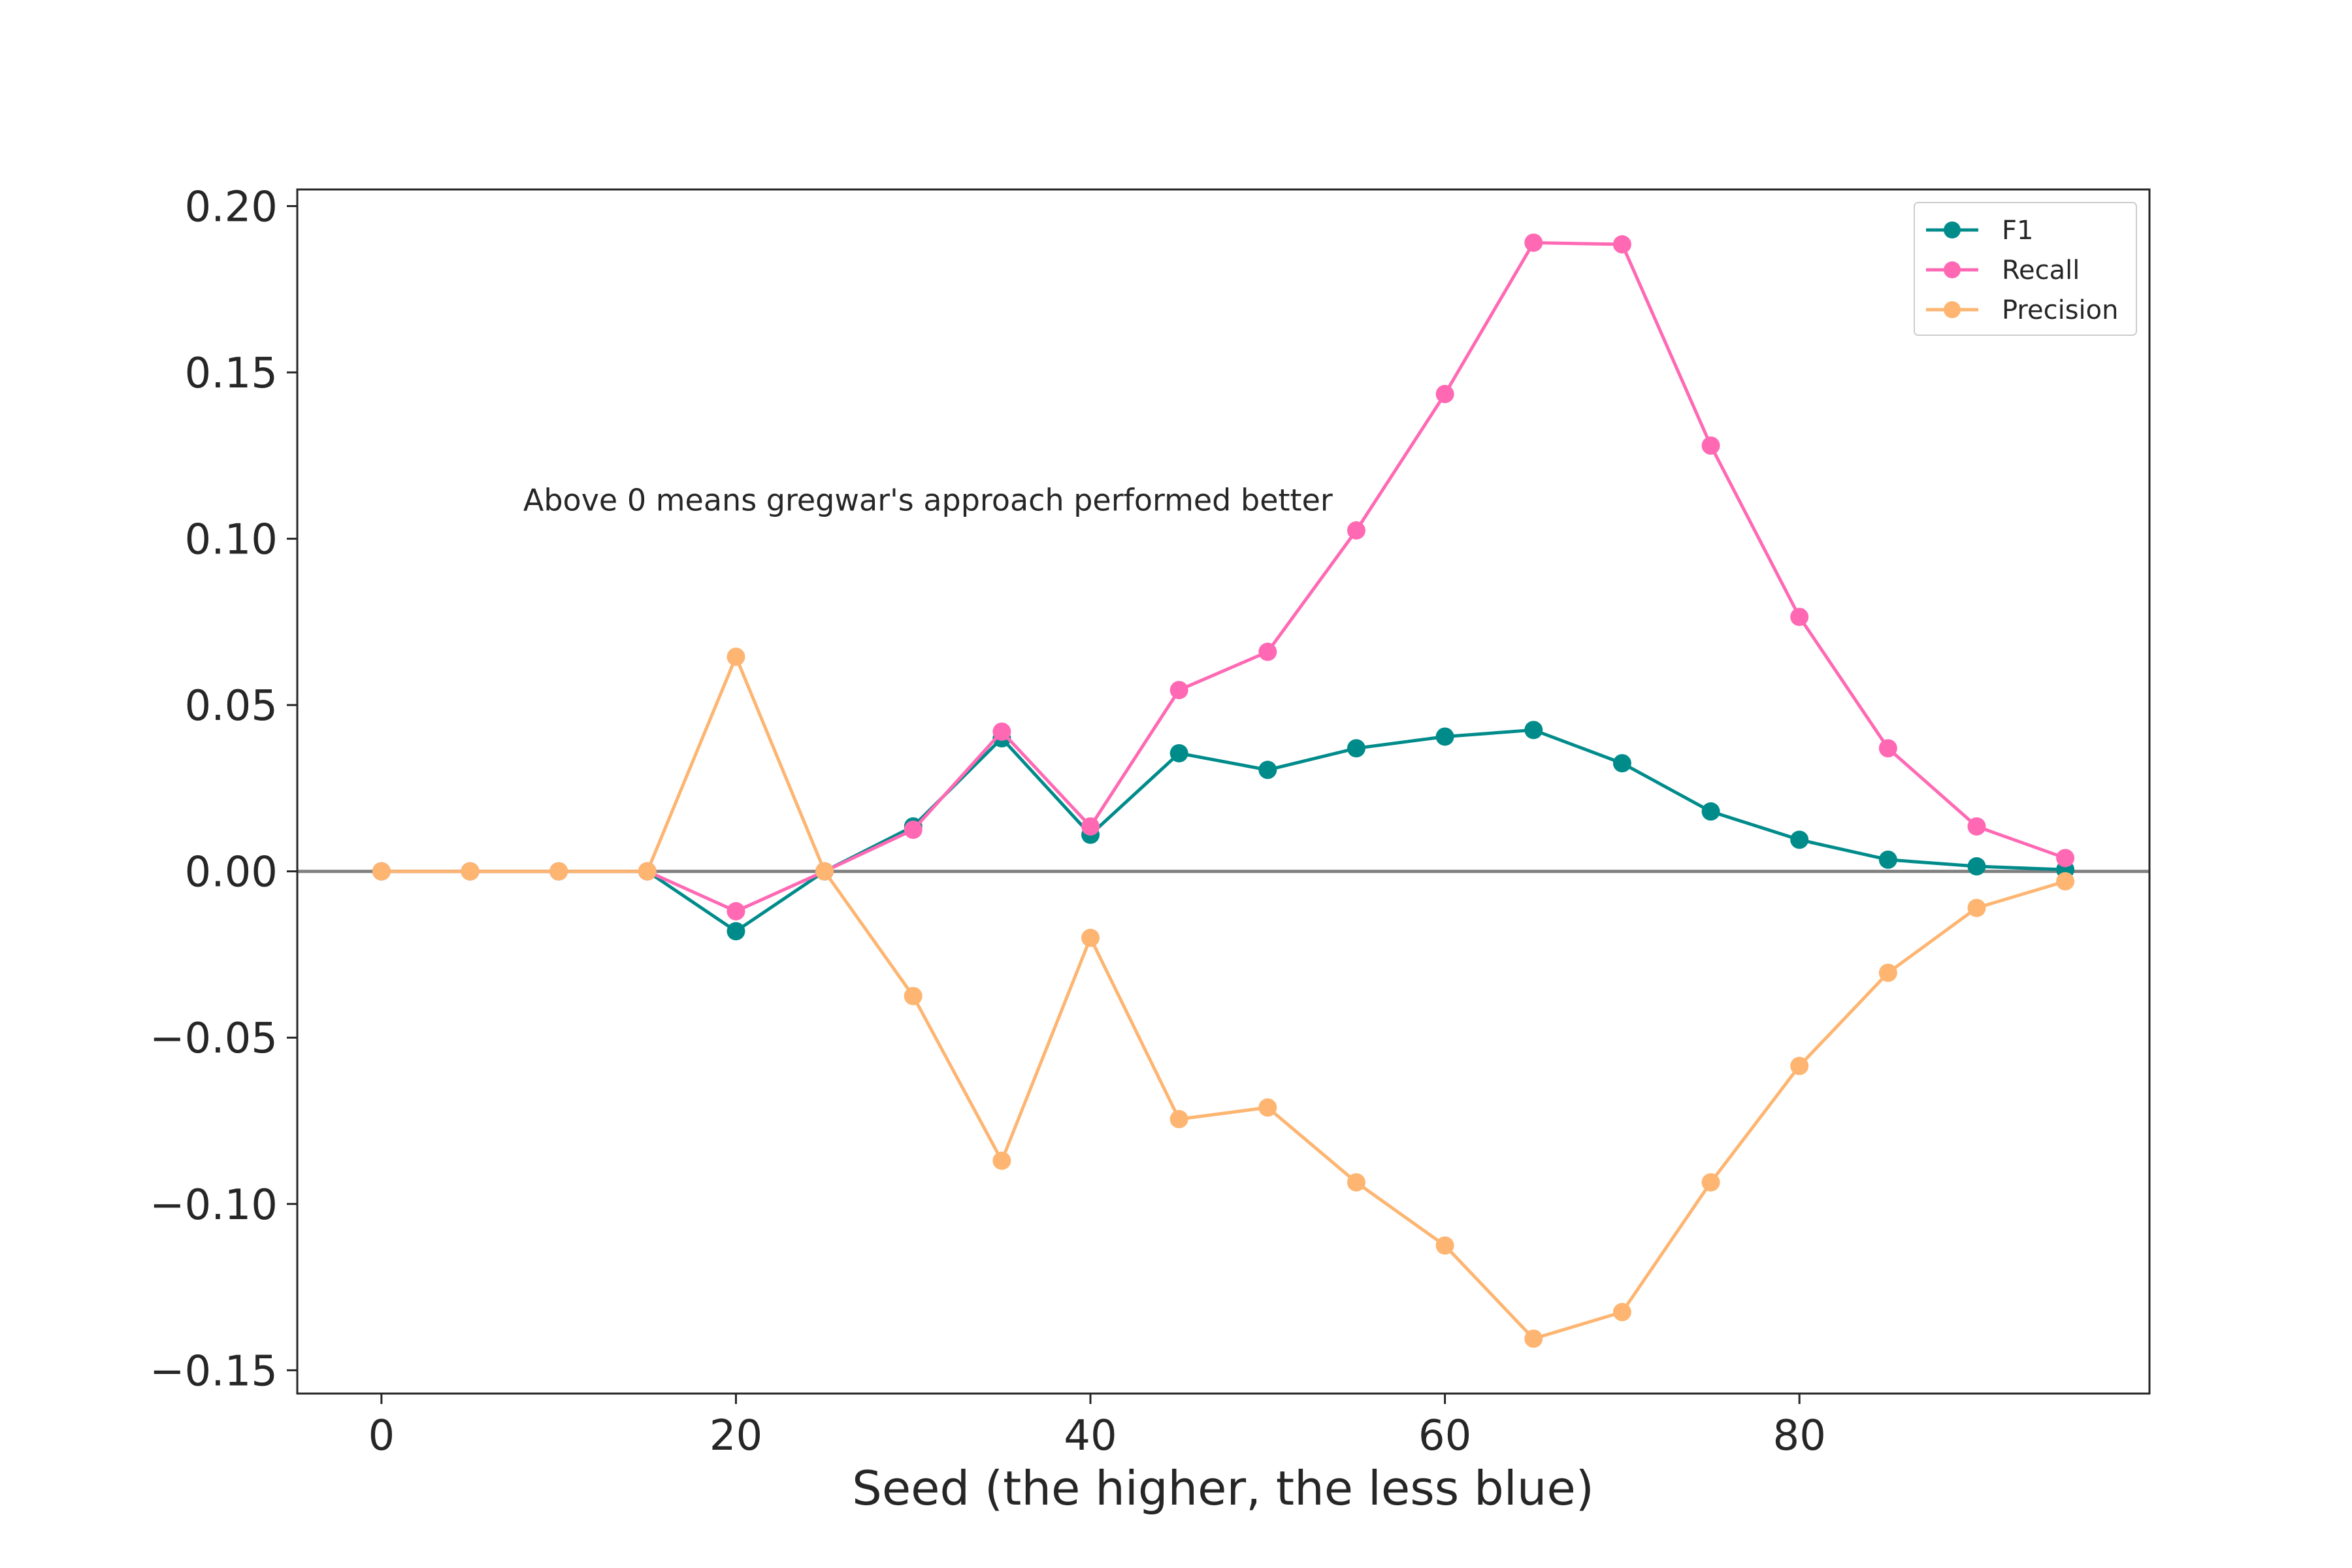 The image size is (2352, 1568). I want to click on y-tick-label: 0.10, so click(231, 540).